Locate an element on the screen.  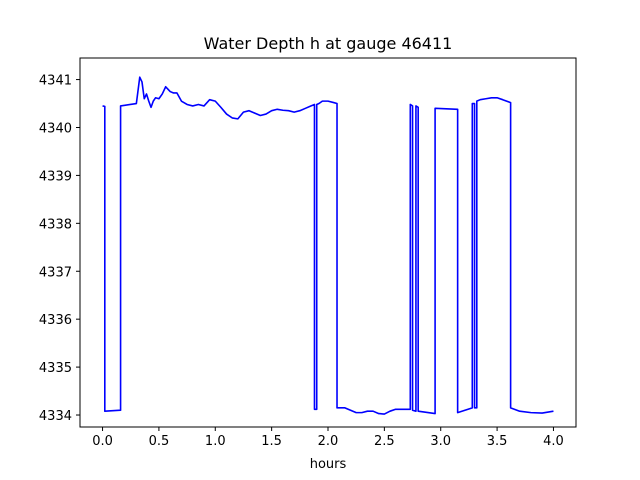
y-tick-label: 4334 is located at coordinates (55, 416).